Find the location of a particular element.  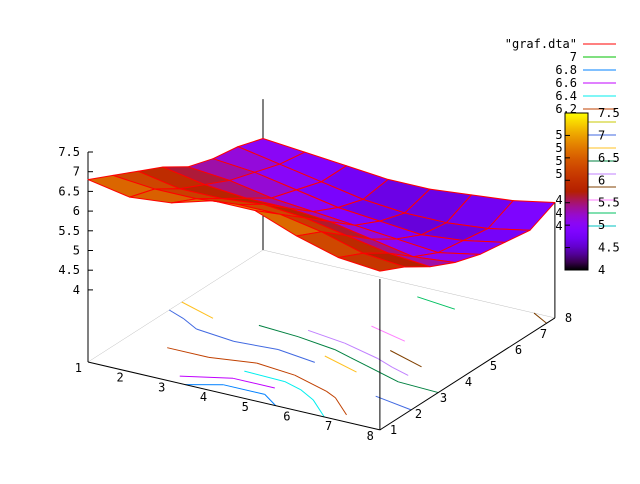

colorbar: 4 4.5 5 5.5 6 6.5 7 7.5 is located at coordinates (592, 191).